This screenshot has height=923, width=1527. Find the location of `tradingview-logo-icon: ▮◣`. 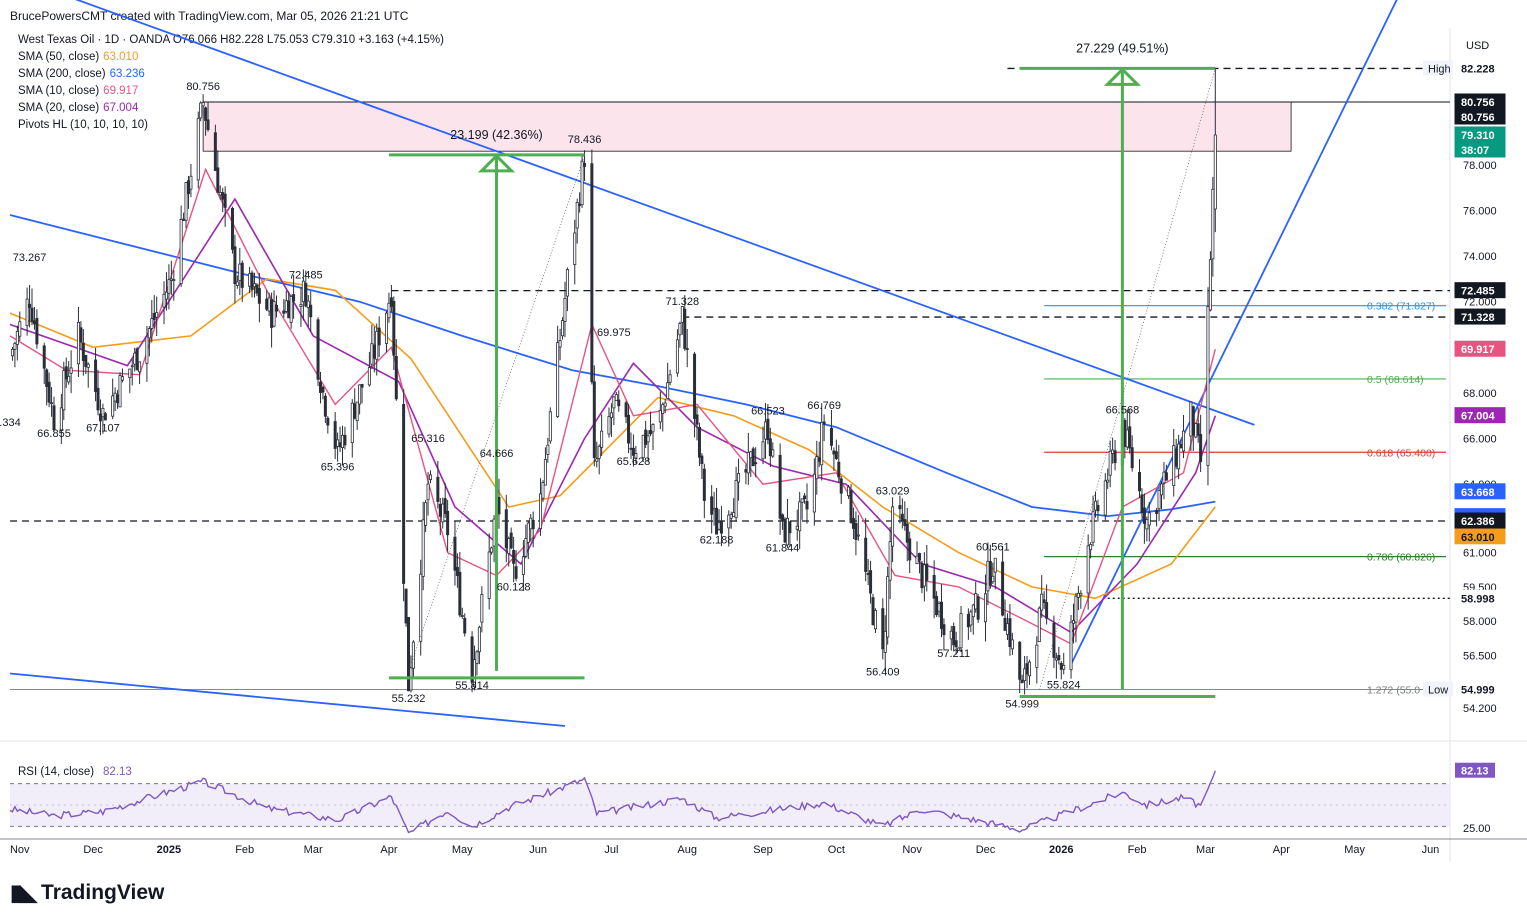

tradingview-logo-icon: ▮◣ is located at coordinates (23, 892).